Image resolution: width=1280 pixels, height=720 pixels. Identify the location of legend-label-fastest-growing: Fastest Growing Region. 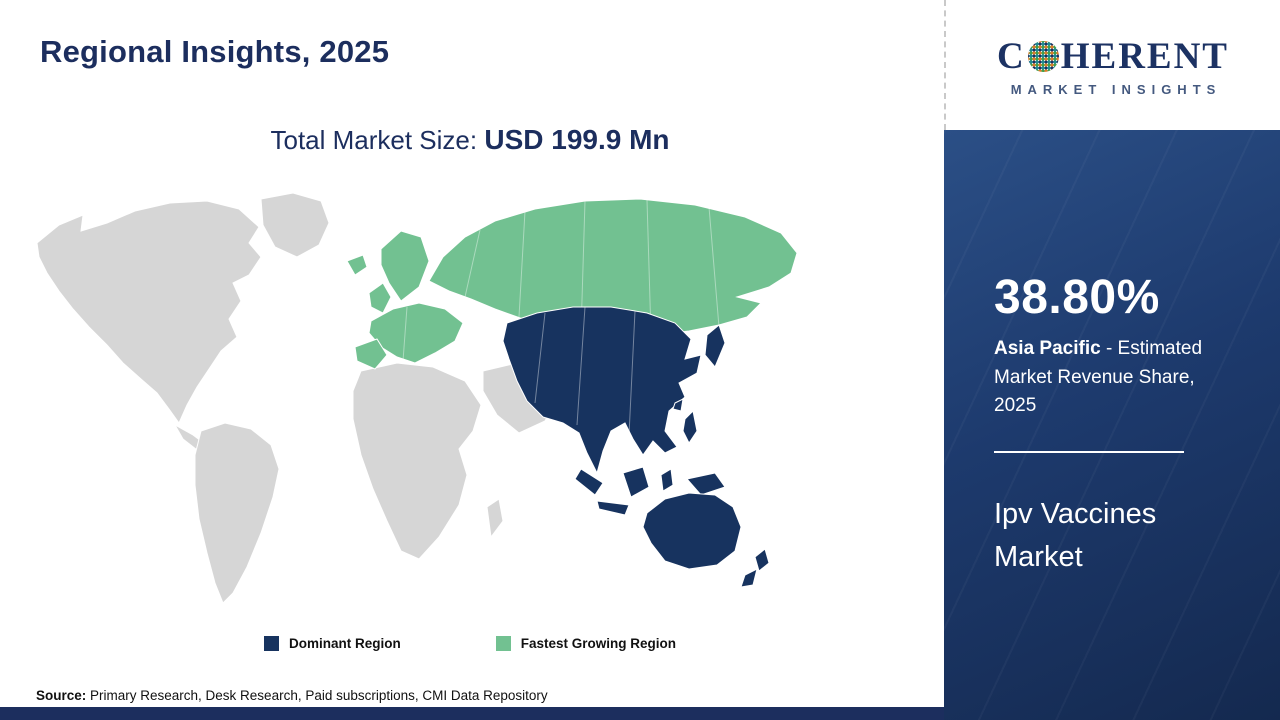
(598, 643).